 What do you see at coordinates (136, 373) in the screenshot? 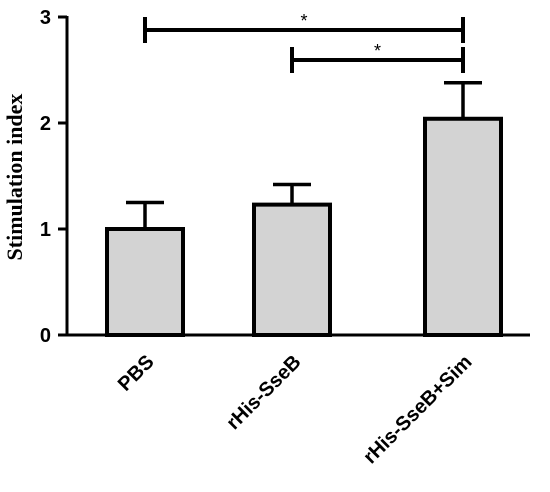
I see `x-tick-label: PBS` at bounding box center [136, 373].